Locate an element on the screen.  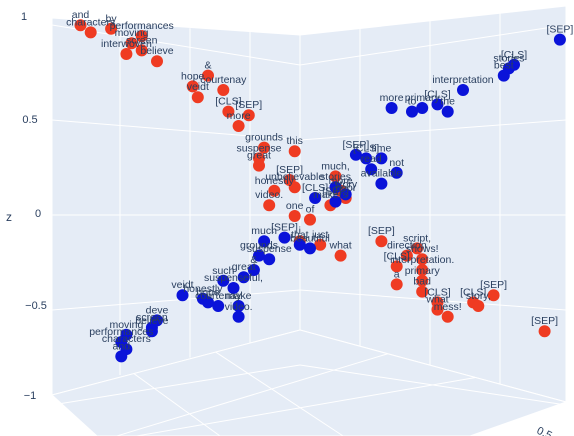
data-label-0-18: great is located at coordinates (259, 156).